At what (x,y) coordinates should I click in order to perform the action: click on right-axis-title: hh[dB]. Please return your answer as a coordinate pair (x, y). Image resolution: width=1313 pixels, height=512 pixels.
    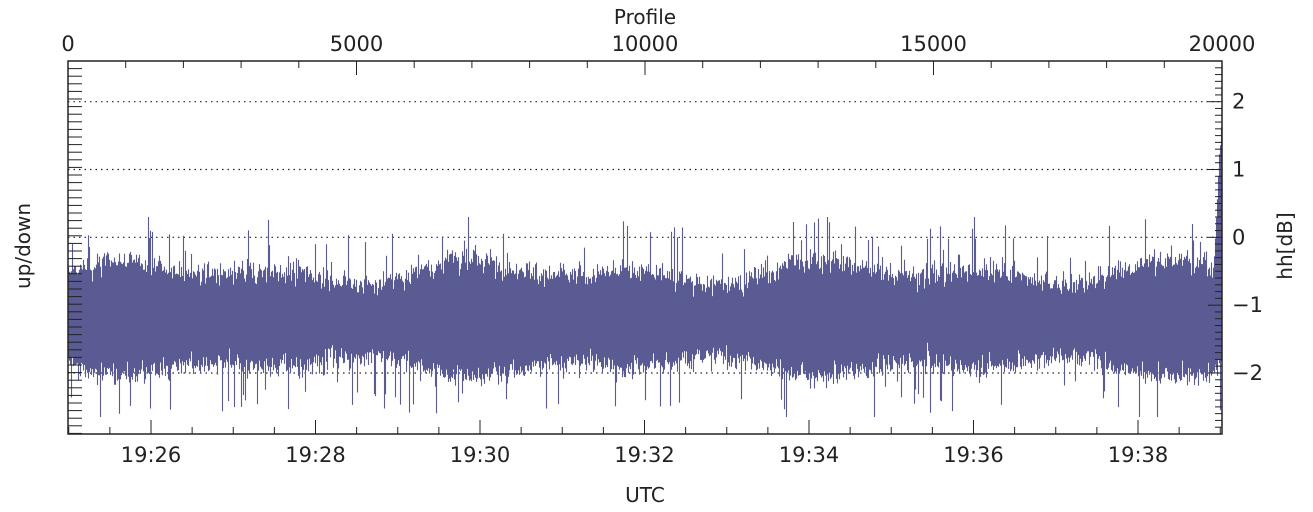
    Looking at the image, I should click on (1285, 245).